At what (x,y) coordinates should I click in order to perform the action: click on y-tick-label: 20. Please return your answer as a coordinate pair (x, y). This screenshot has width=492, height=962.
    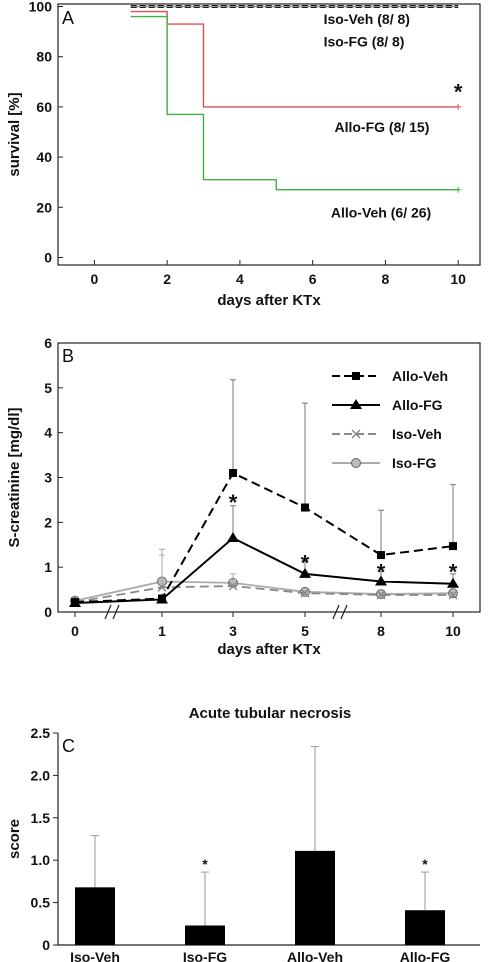
    Looking at the image, I should click on (44, 207).